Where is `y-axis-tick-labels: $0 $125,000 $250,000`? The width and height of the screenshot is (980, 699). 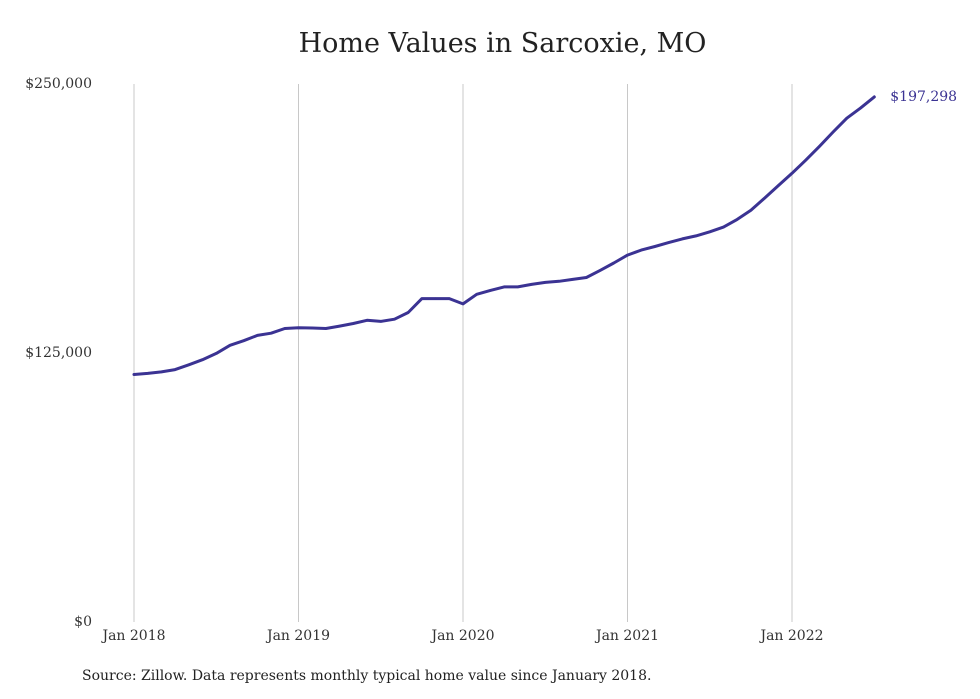 y-axis-tick-labels: $0 $125,000 $250,000 is located at coordinates (58, 353).